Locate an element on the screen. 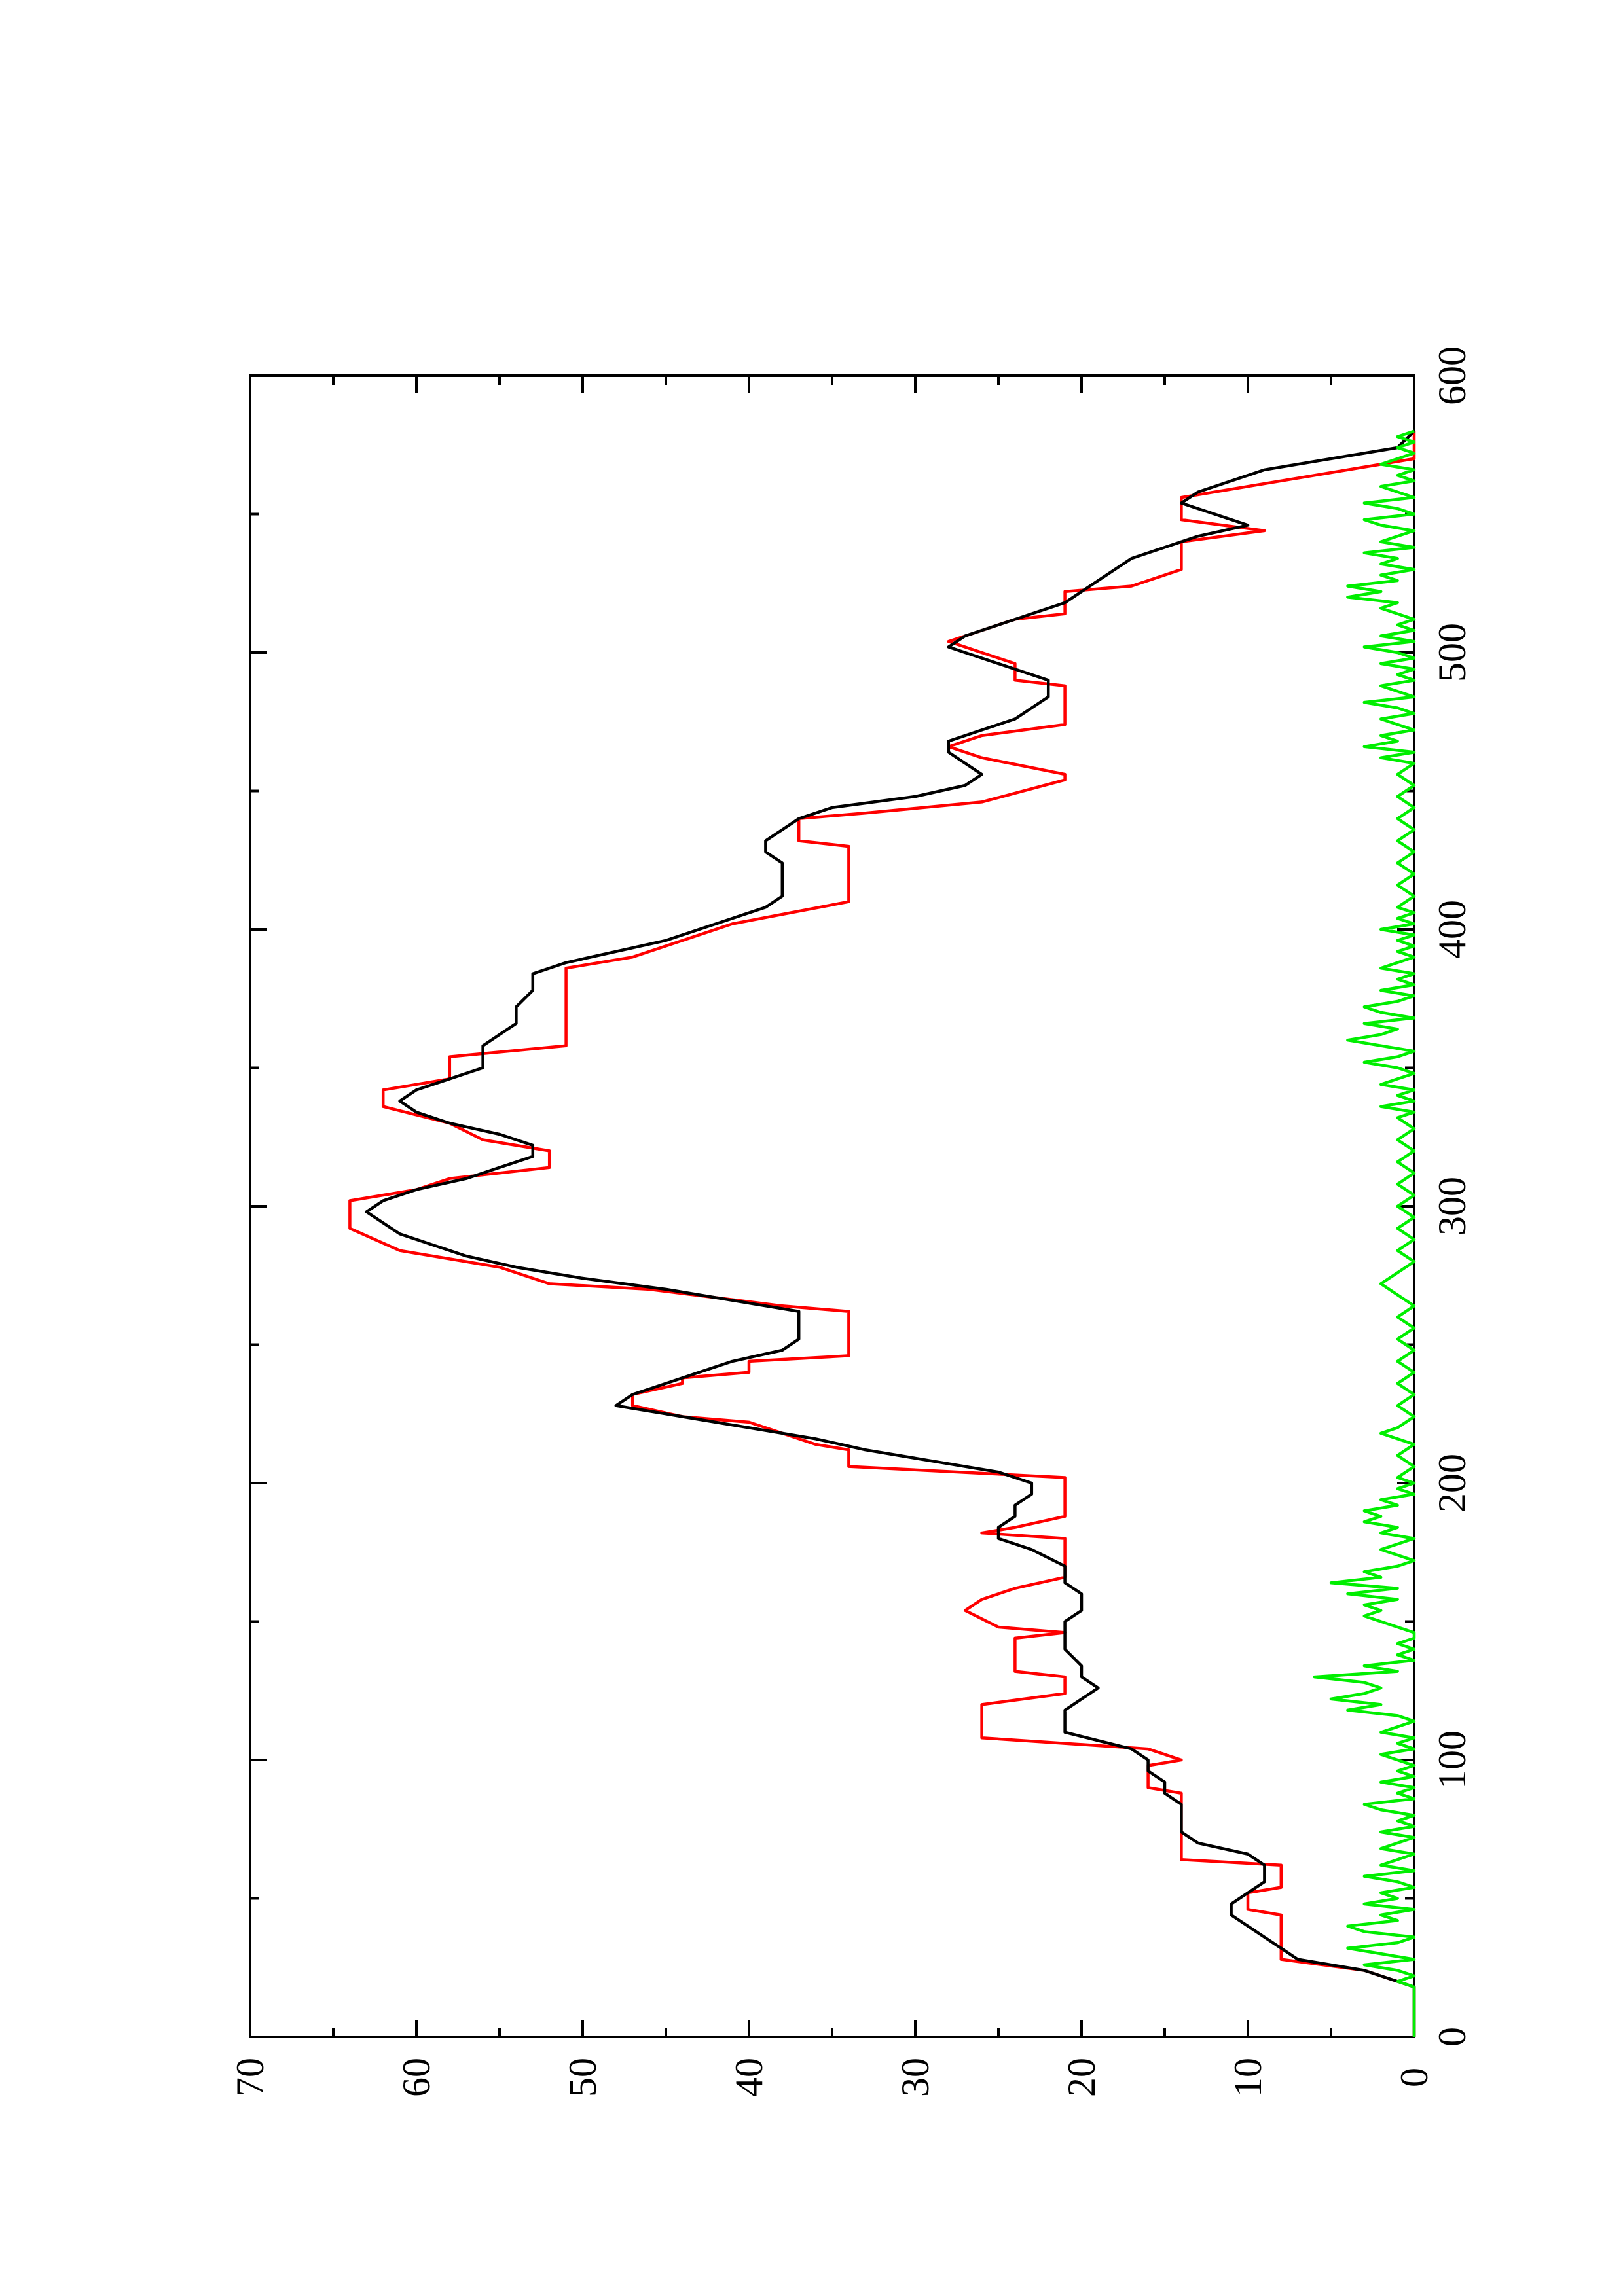 This screenshot has width=1623, height=2296. y-tick-label: 50 is located at coordinates (582, 2077).